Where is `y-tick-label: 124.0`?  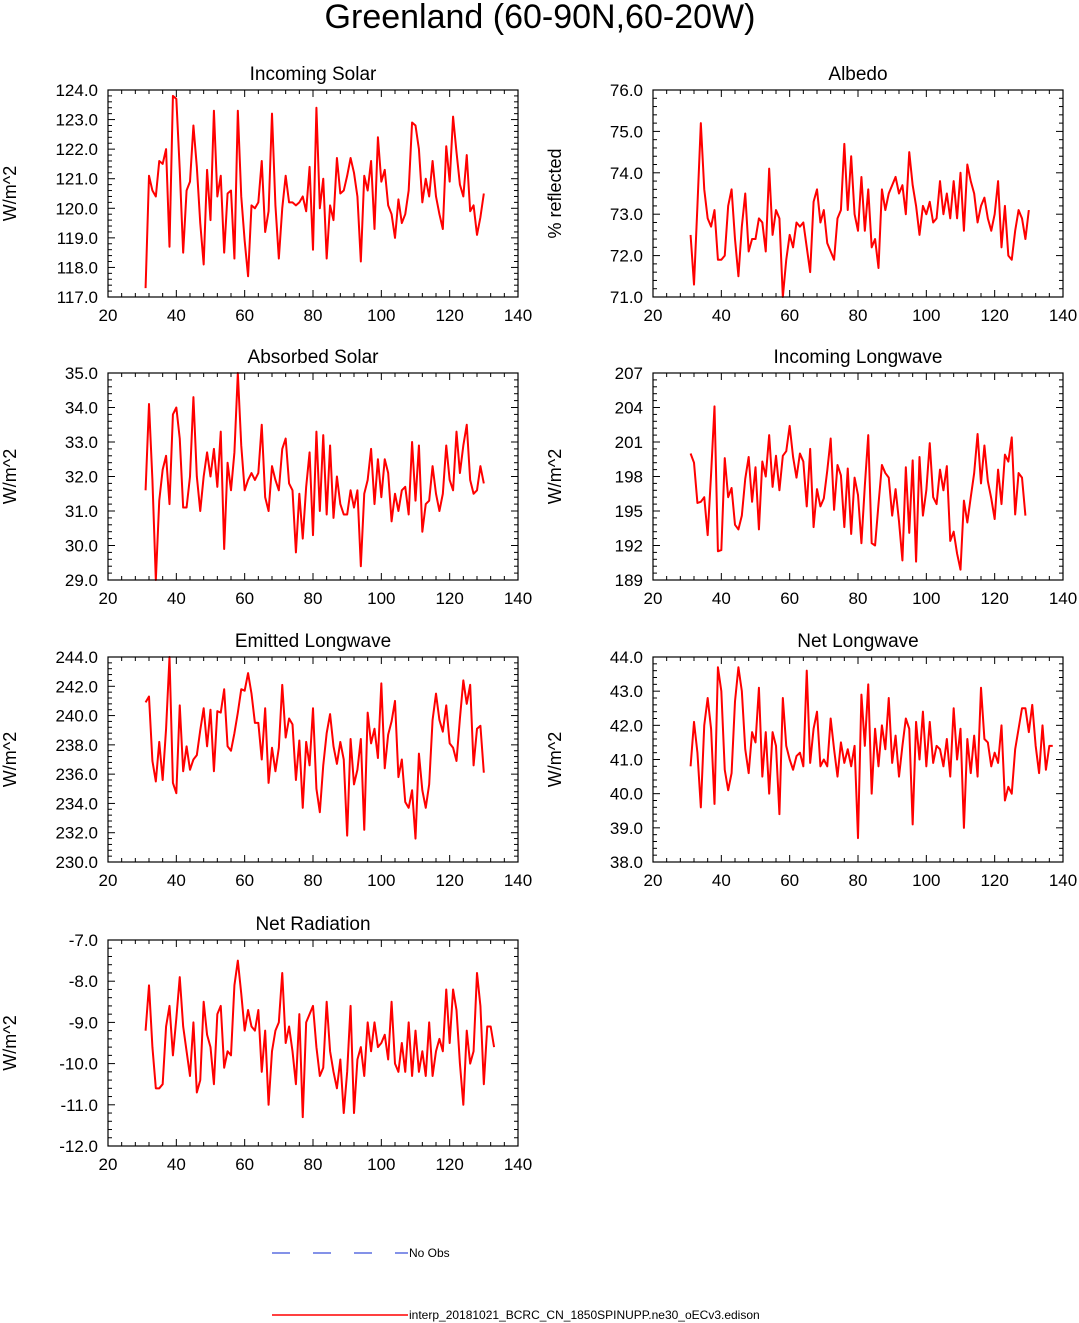 y-tick-label: 124.0 is located at coordinates (76, 90).